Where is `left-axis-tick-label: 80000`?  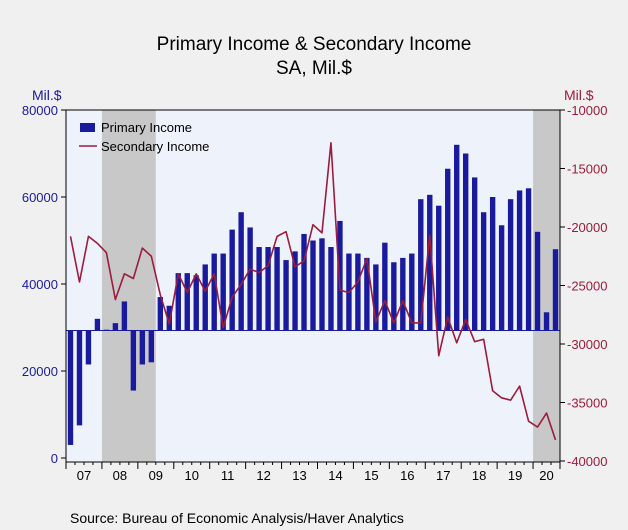
left-axis-tick-label: 80000 is located at coordinates (40, 110).